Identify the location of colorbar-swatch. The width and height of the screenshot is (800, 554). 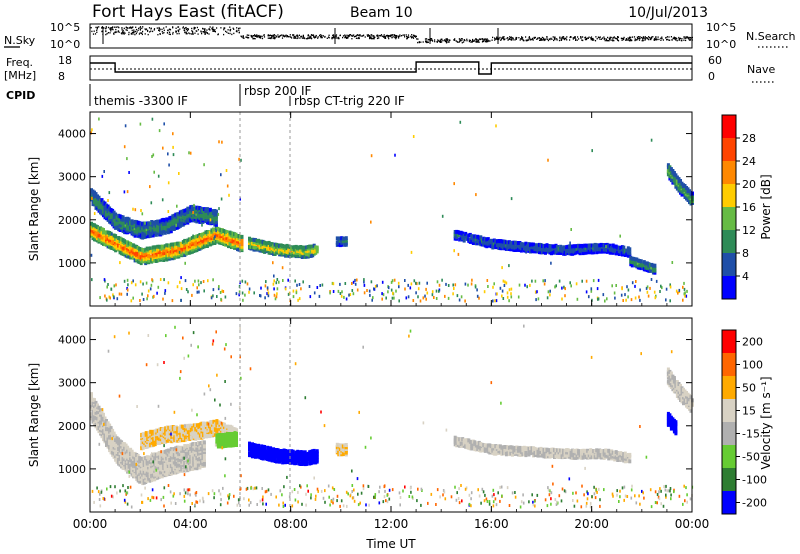
(729, 150).